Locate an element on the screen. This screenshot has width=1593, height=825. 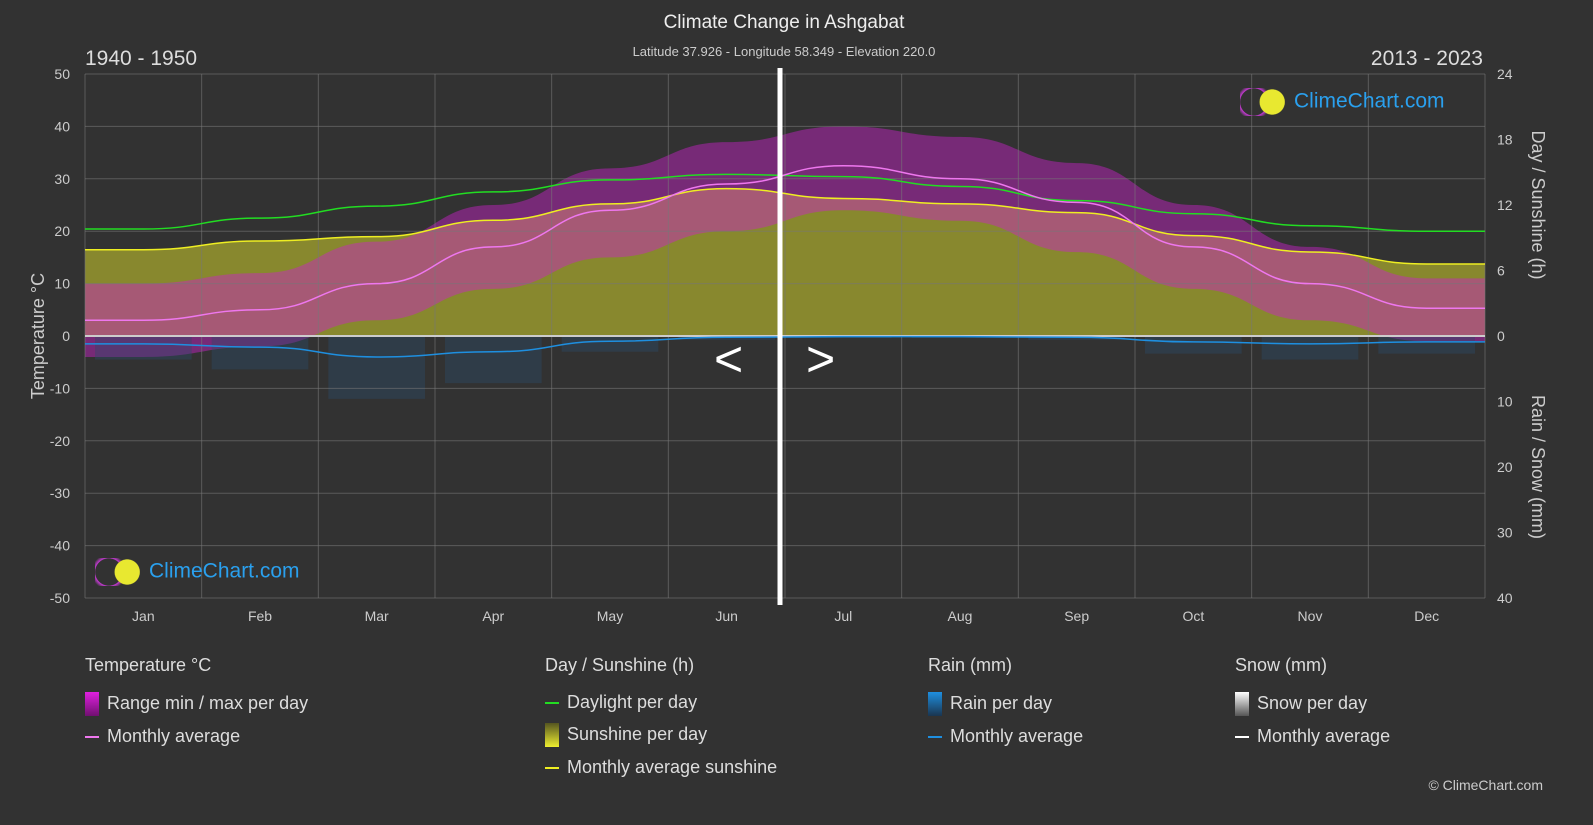
rain-avg-line is located at coordinates (785, 346).